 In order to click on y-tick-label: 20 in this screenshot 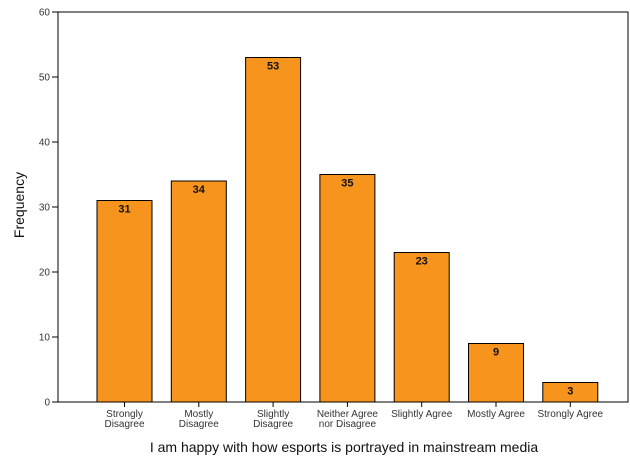, I will do `click(45, 273)`.